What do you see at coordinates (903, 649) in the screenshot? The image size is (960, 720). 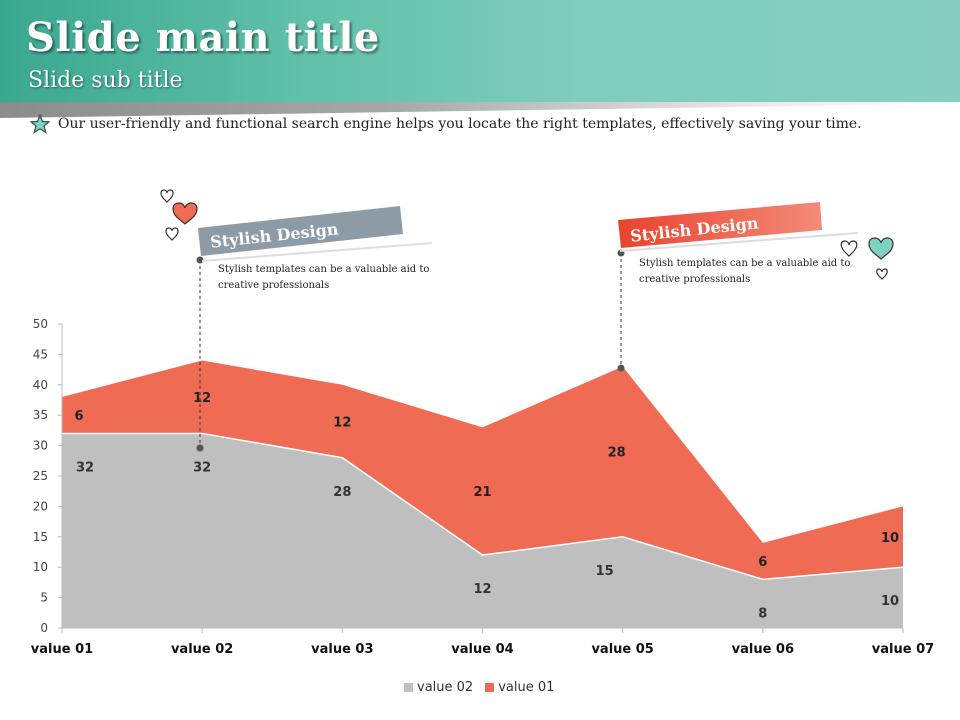 I see `x-tick-label: value 07` at bounding box center [903, 649].